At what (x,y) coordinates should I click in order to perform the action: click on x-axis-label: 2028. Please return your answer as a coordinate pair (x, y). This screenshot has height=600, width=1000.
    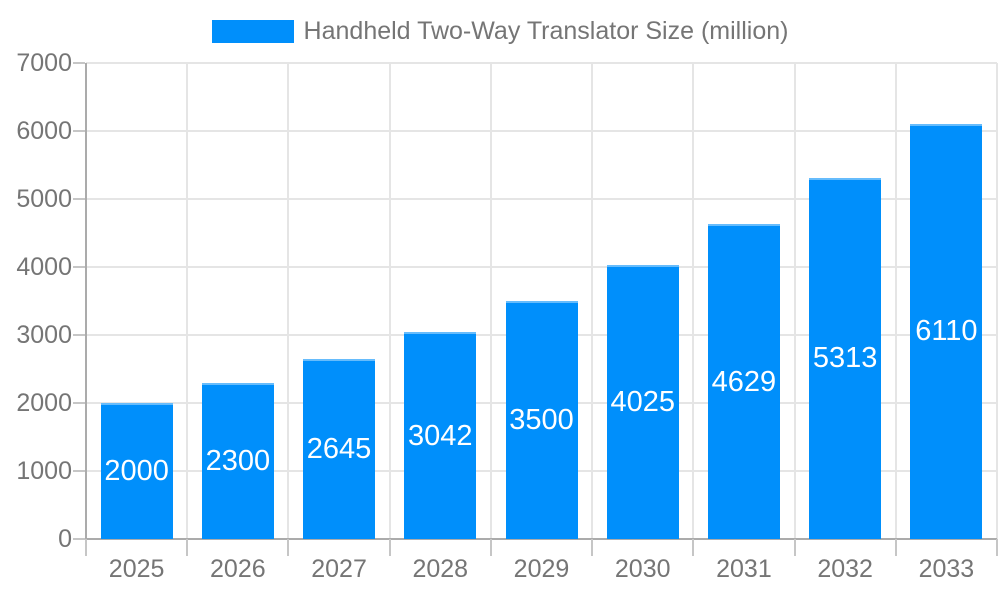
    Looking at the image, I should click on (440, 569).